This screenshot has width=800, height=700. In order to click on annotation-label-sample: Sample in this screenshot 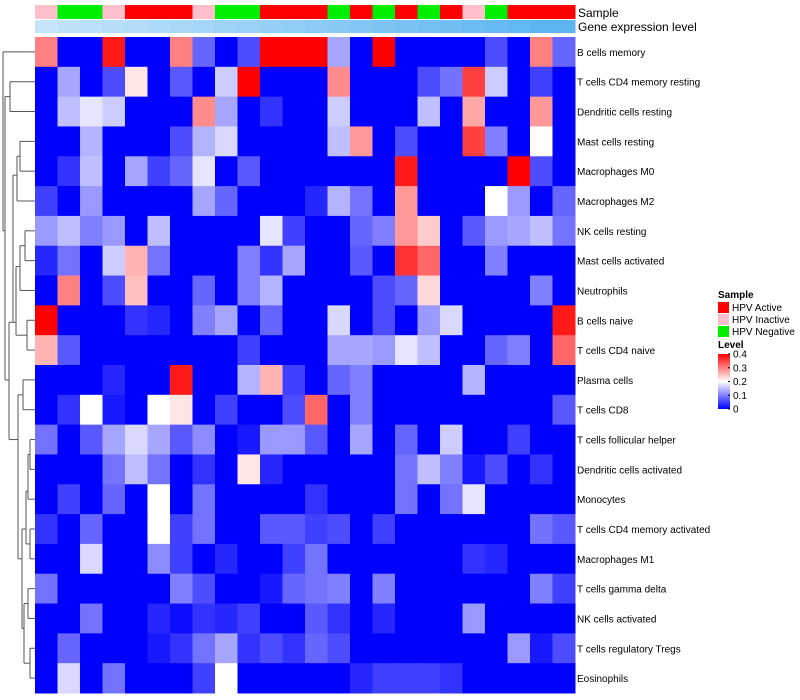, I will do `click(598, 13)`.